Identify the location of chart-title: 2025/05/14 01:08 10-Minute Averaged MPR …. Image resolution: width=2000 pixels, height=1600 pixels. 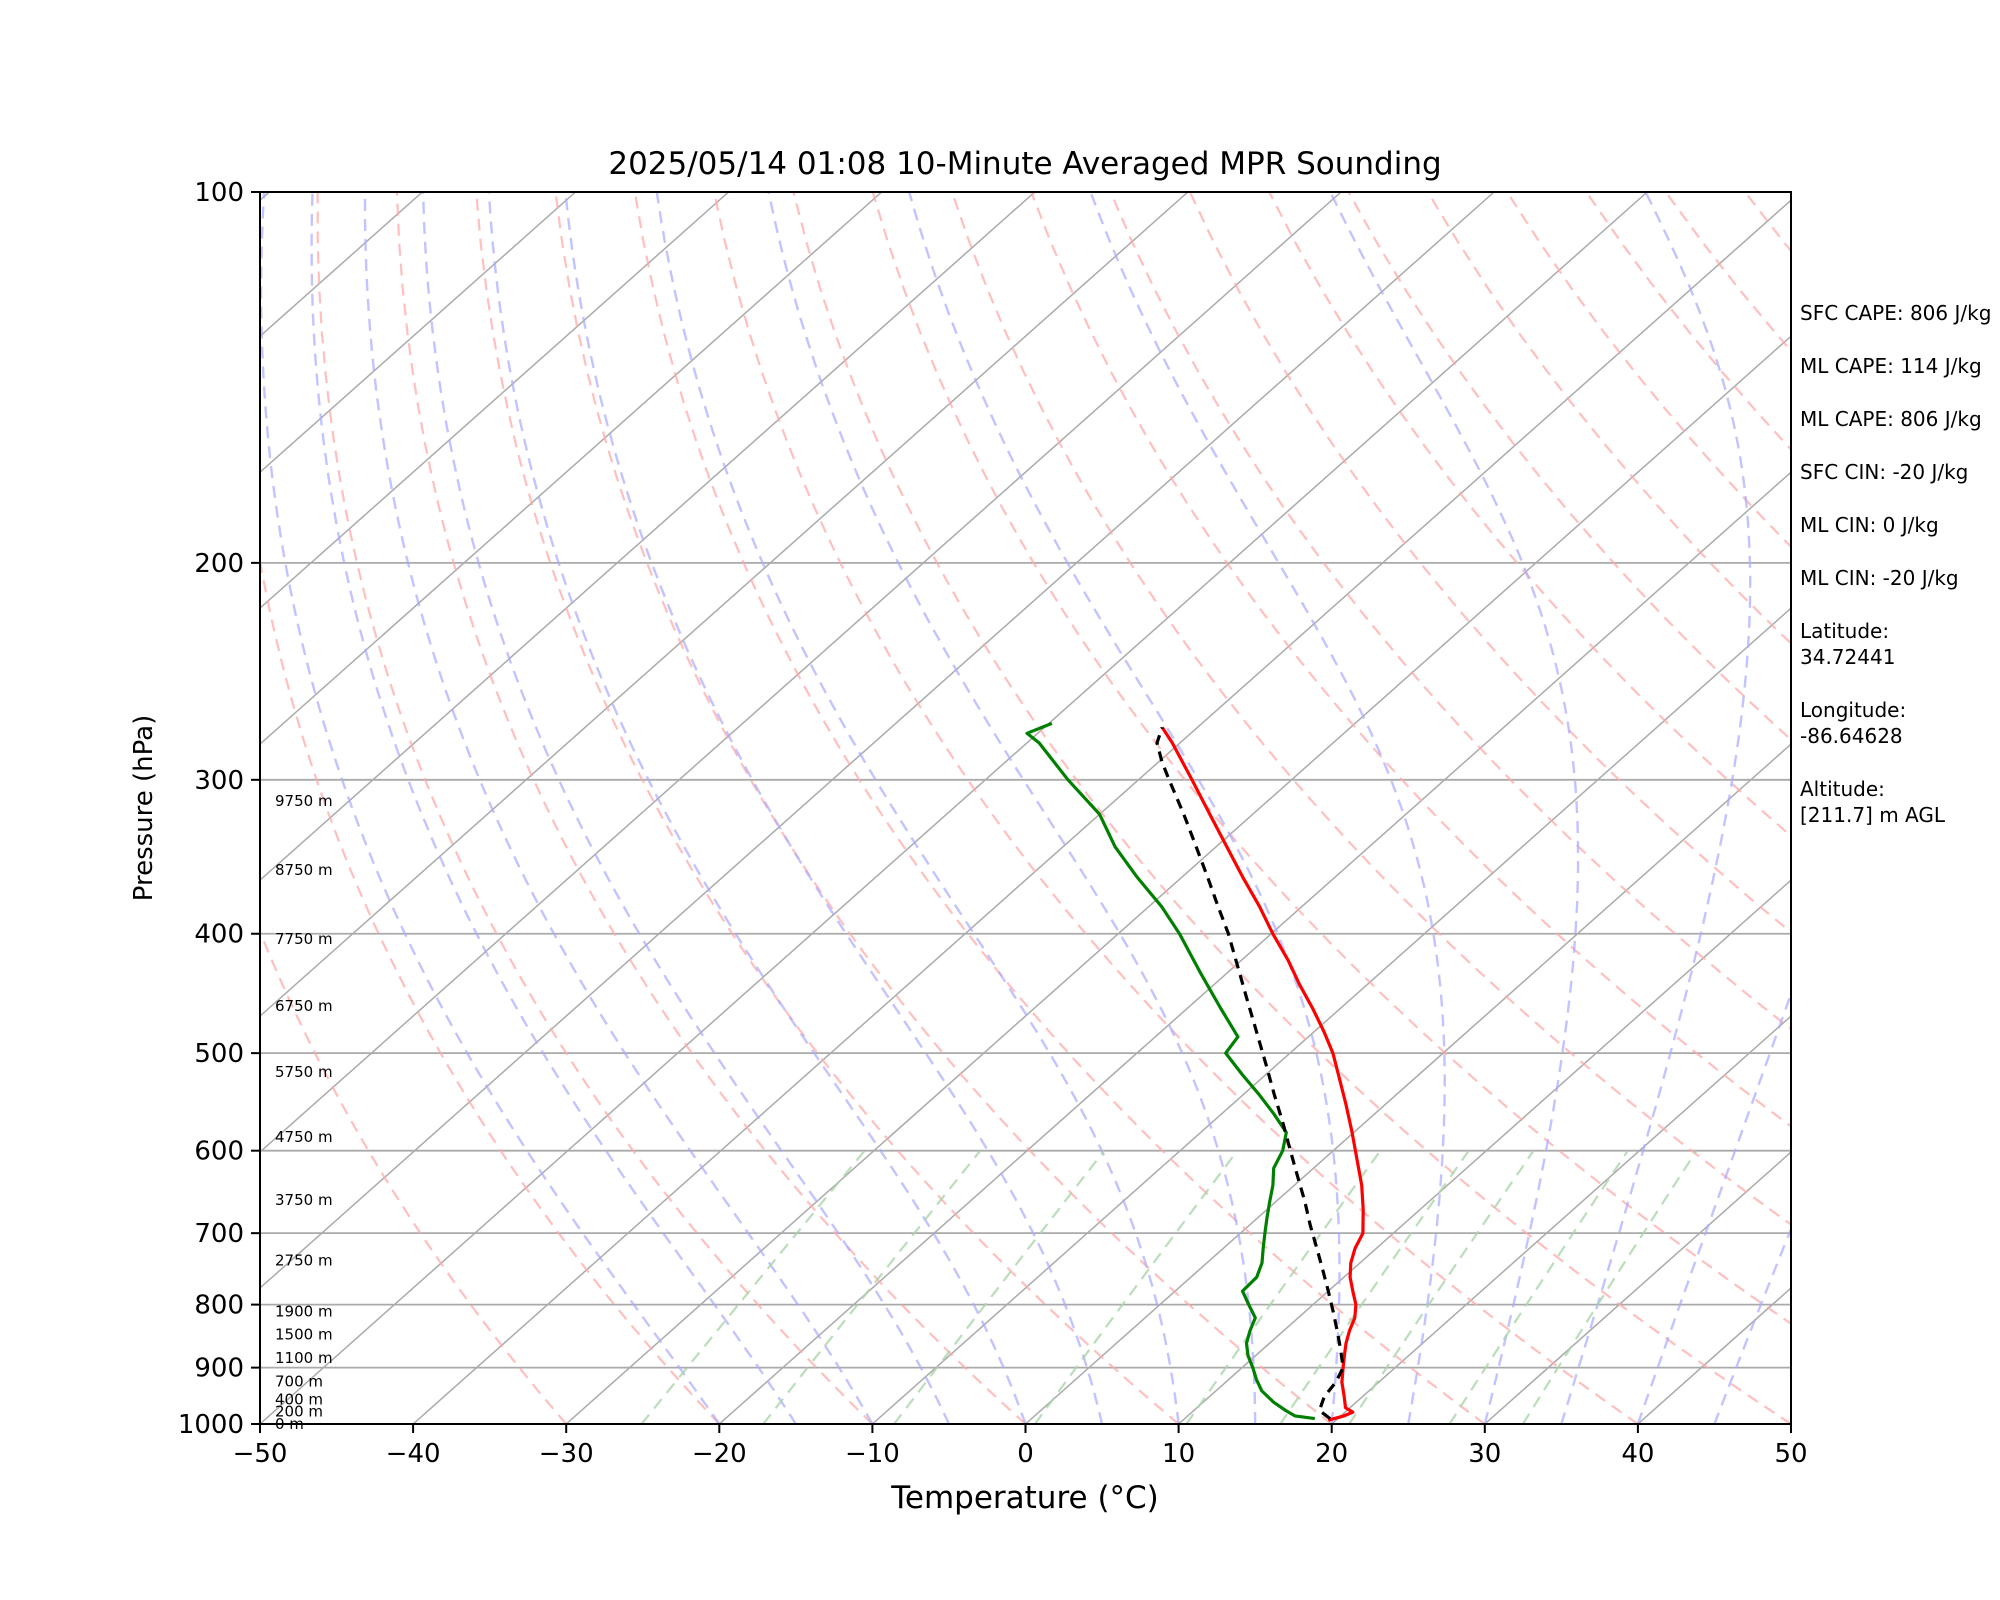
(1024, 164).